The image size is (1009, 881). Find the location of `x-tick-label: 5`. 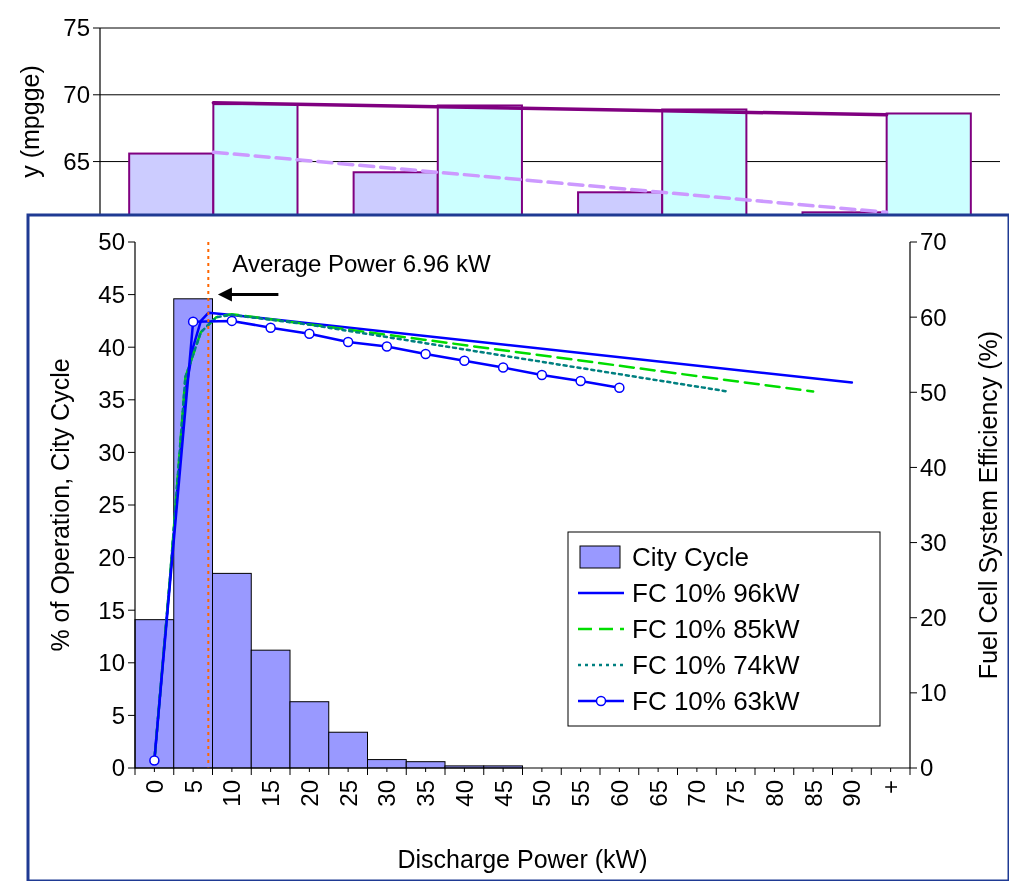

x-tick-label: 5 is located at coordinates (193, 787).